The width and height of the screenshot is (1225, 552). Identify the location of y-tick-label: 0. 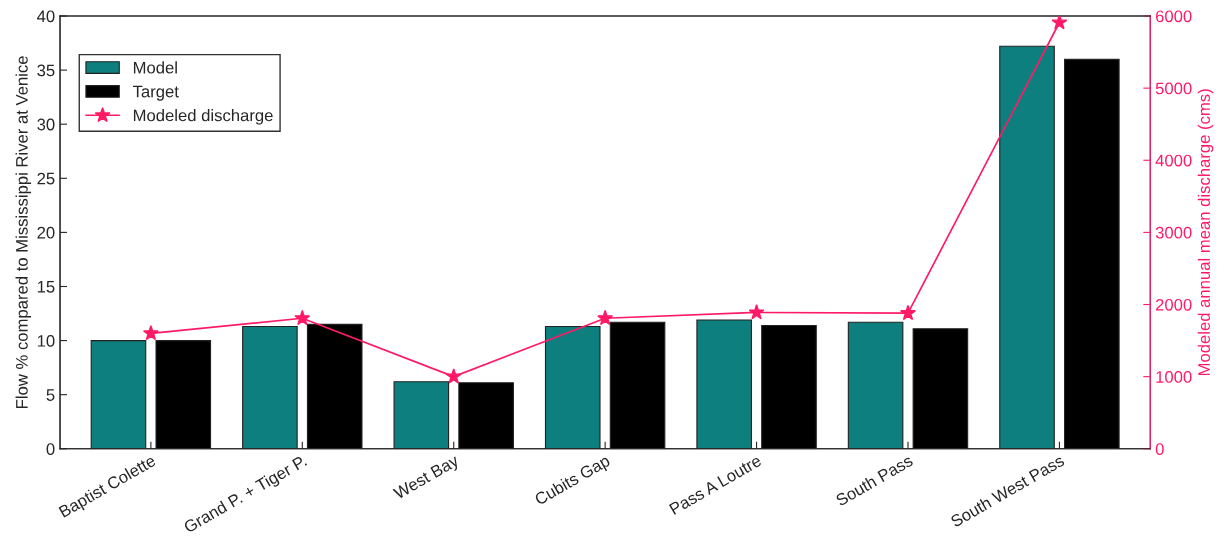
(50, 449).